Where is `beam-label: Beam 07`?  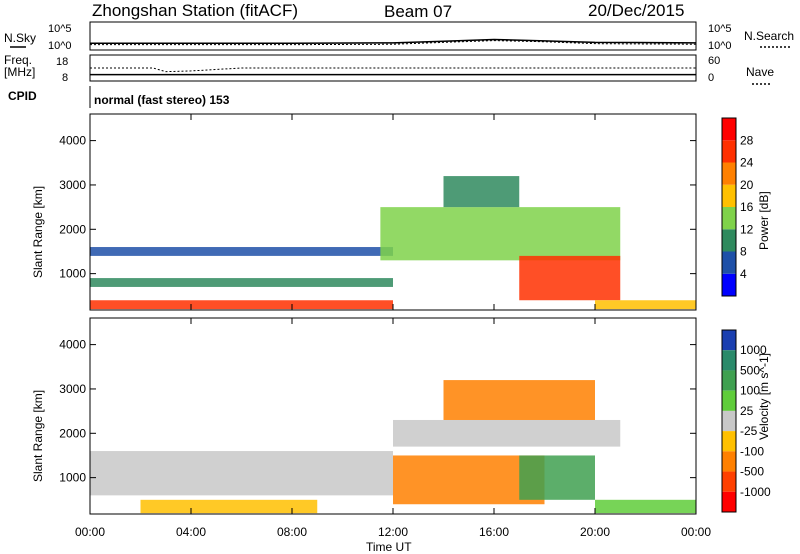 beam-label: Beam 07 is located at coordinates (418, 11).